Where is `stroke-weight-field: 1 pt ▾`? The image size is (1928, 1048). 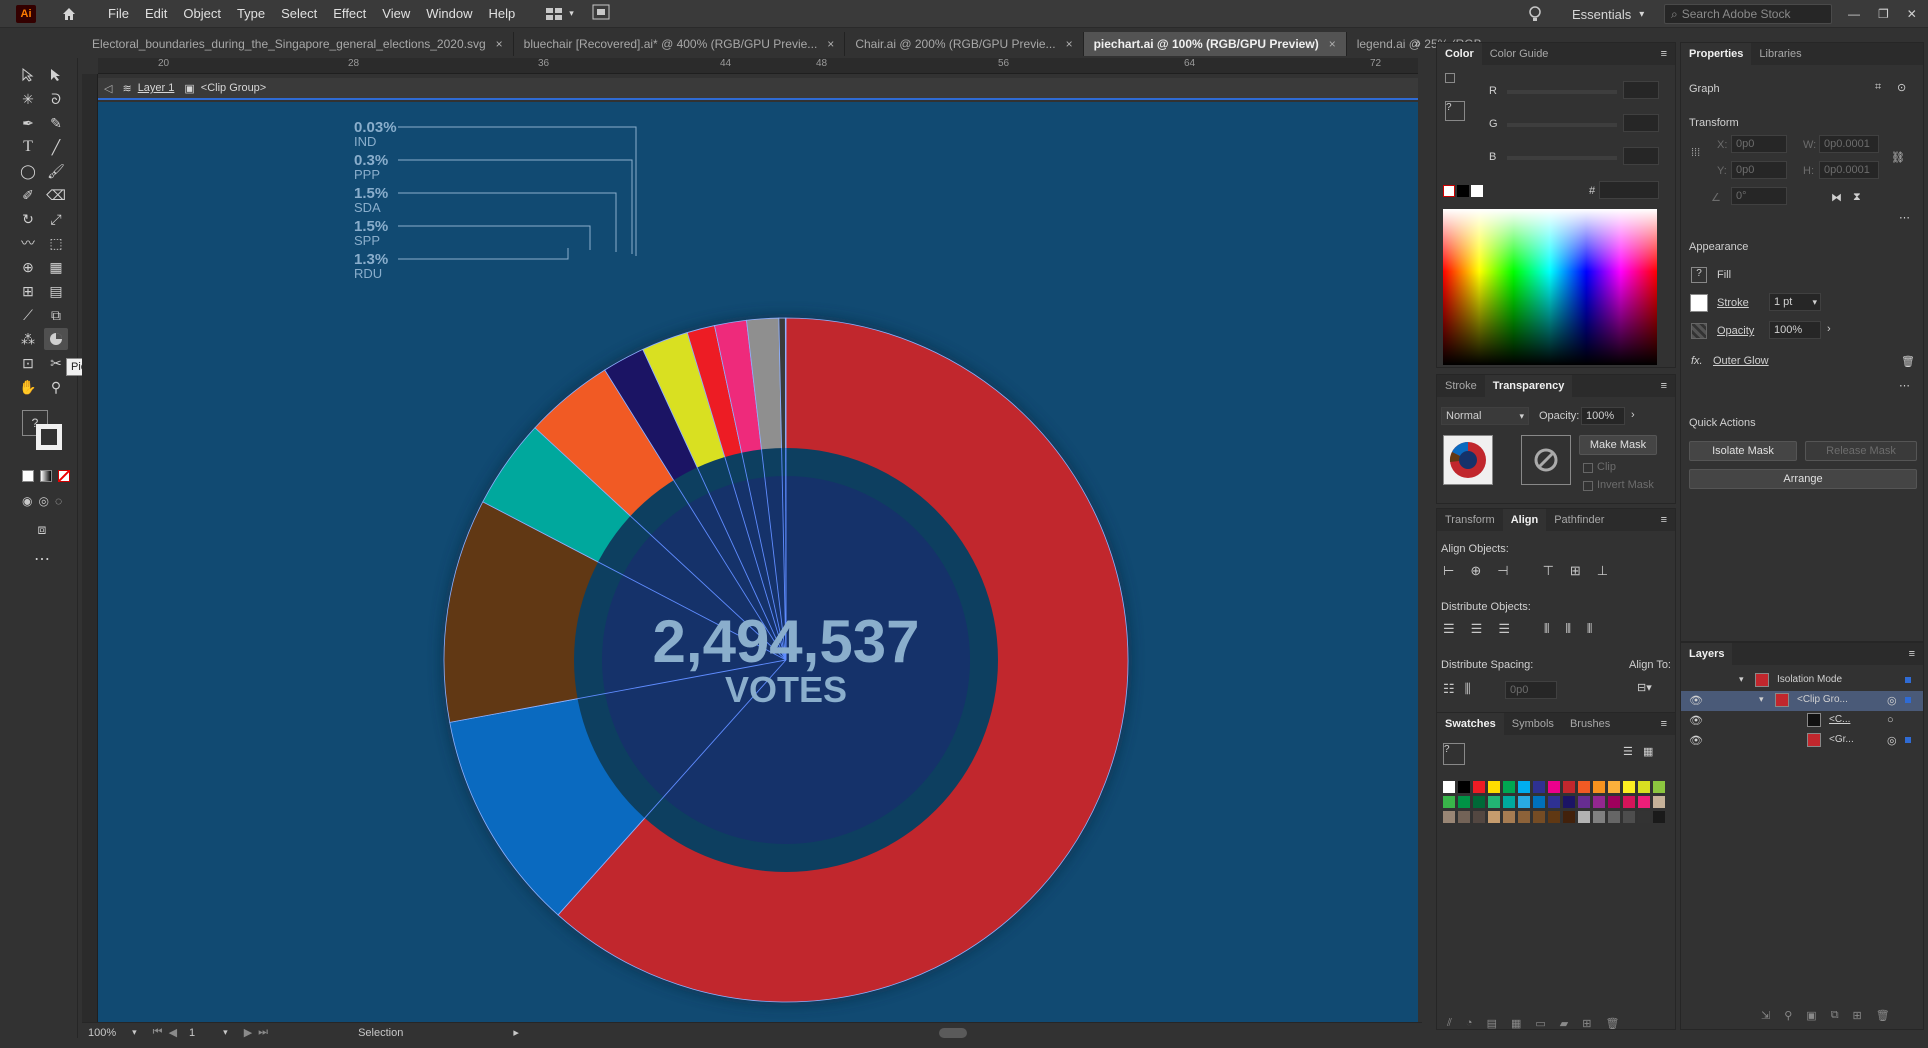
stroke-weight-field: 1 pt ▾ is located at coordinates (1795, 302).